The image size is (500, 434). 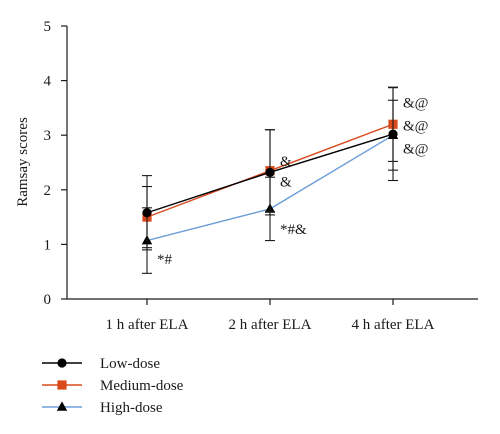 What do you see at coordinates (48, 27) in the screenshot?
I see `y-tick-label: 5` at bounding box center [48, 27].